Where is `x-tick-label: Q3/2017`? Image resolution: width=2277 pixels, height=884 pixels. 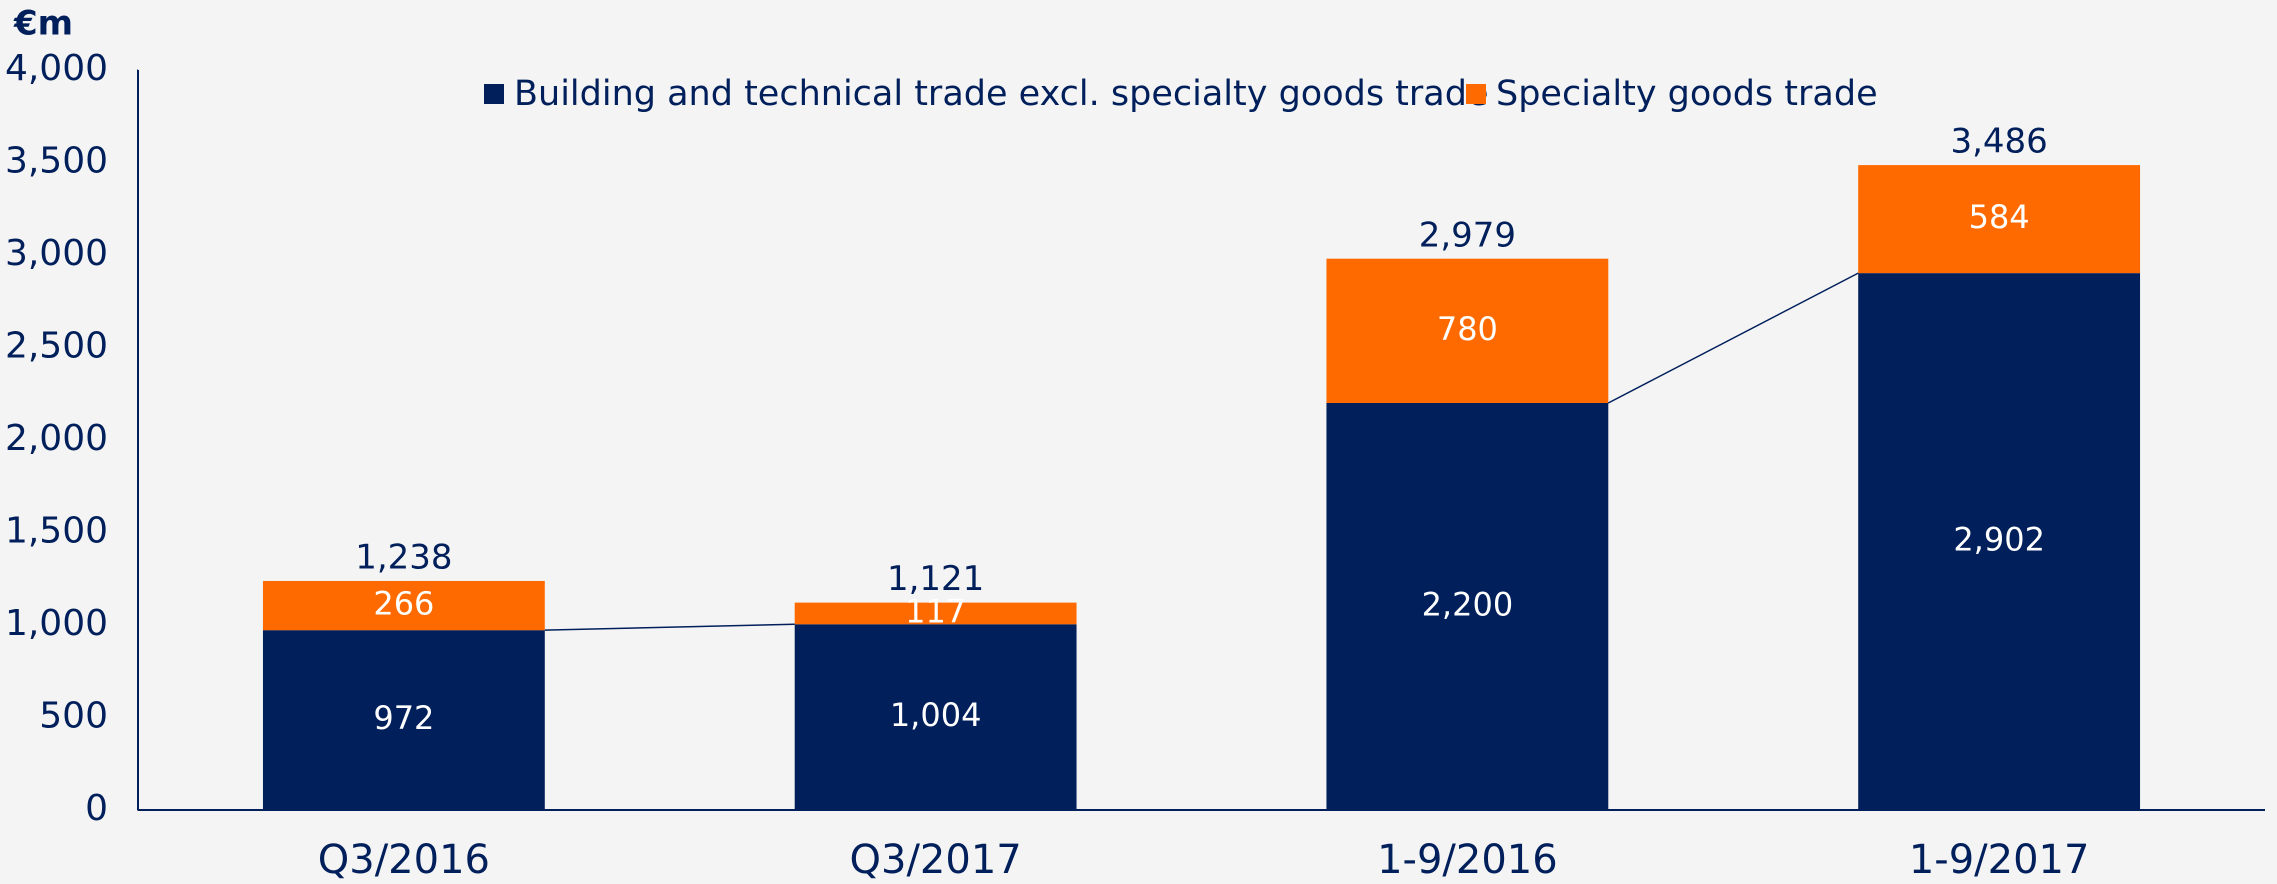 x-tick-label: Q3/2017 is located at coordinates (936, 860).